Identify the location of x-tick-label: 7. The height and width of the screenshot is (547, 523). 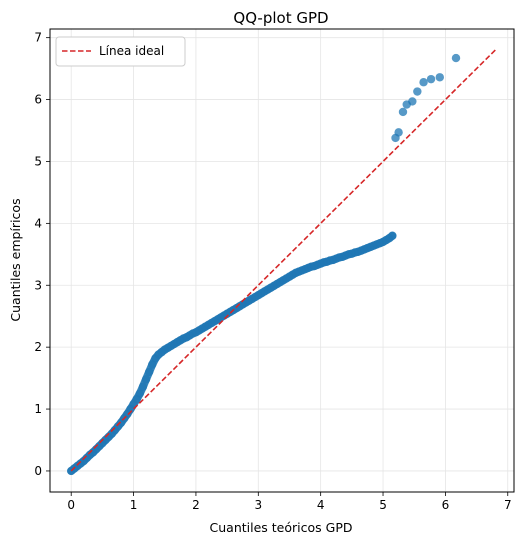
(508, 505).